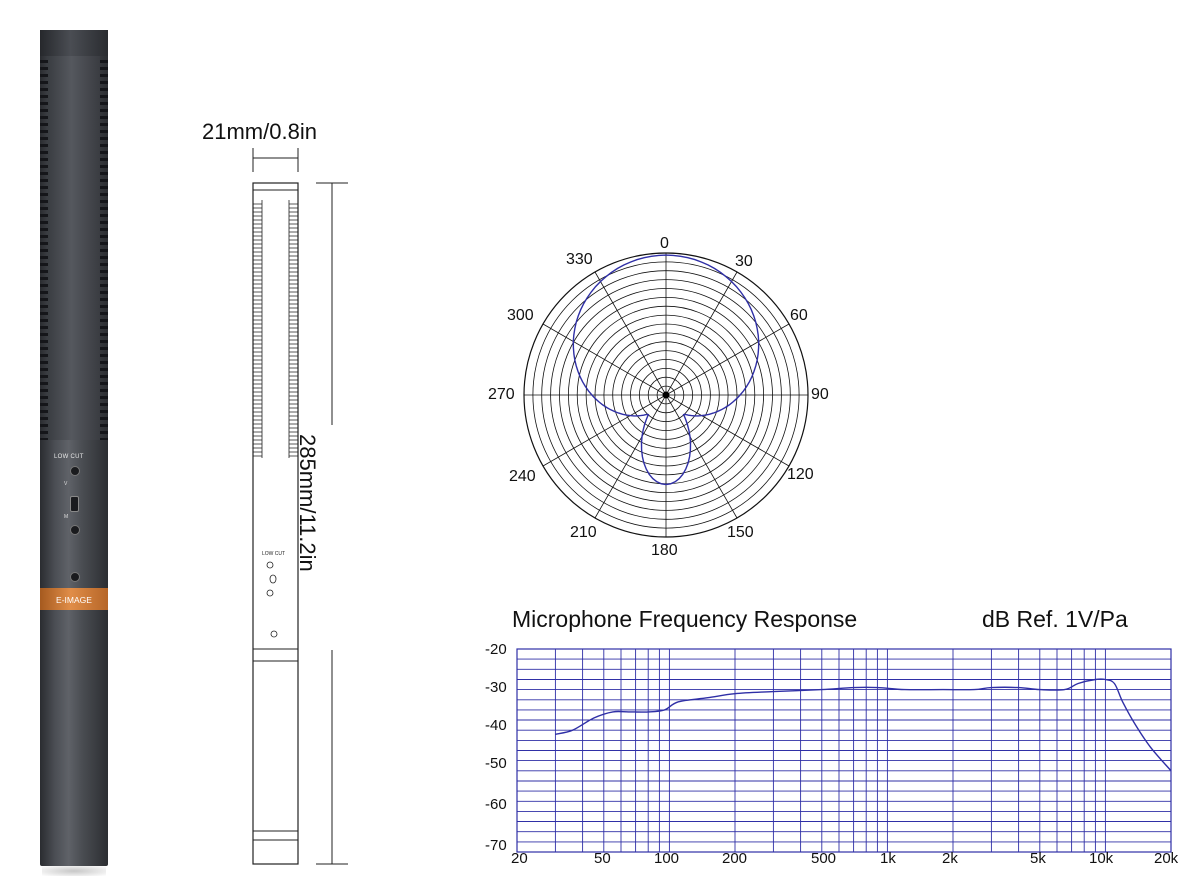 This screenshot has width=1200, height=891. What do you see at coordinates (667, 858) in the screenshot?
I see `x-tick-label: 100` at bounding box center [667, 858].